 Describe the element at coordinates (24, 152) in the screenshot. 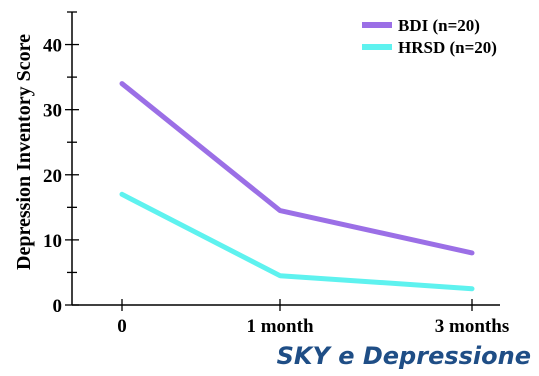

I see `y-axis-label: Depression Inventory Score` at that location.